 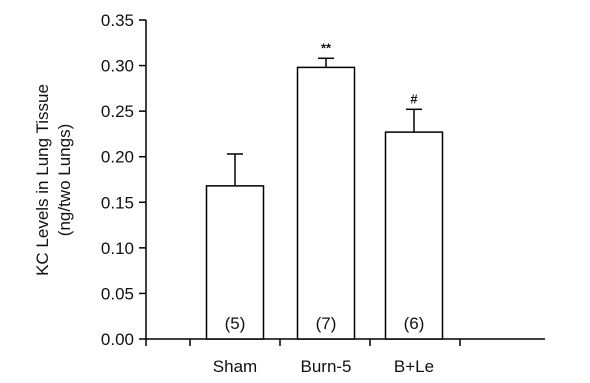 I want to click on y-tick-label: 0.25, so click(x=117, y=111).